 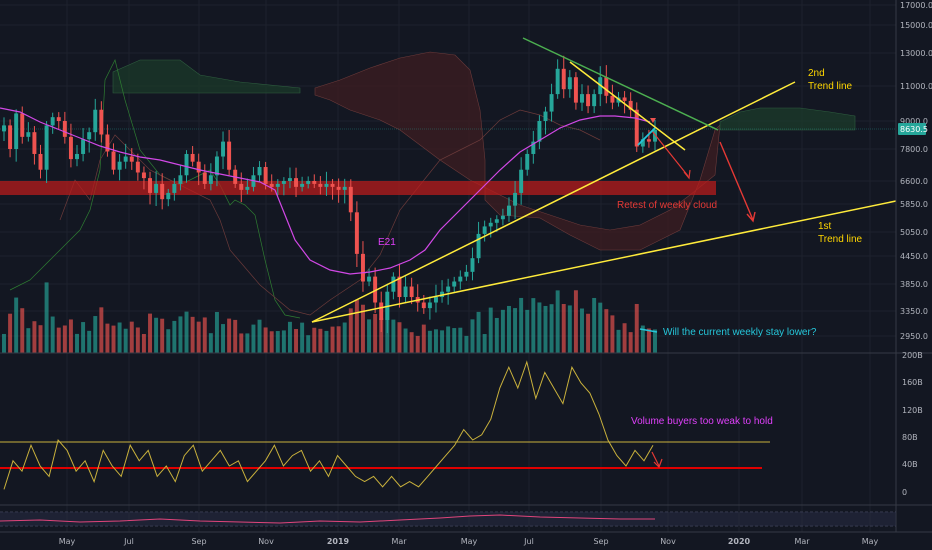 What do you see at coordinates (667, 205) in the screenshot?
I see `annotation-retest: Retest of weekly cloud` at bounding box center [667, 205].